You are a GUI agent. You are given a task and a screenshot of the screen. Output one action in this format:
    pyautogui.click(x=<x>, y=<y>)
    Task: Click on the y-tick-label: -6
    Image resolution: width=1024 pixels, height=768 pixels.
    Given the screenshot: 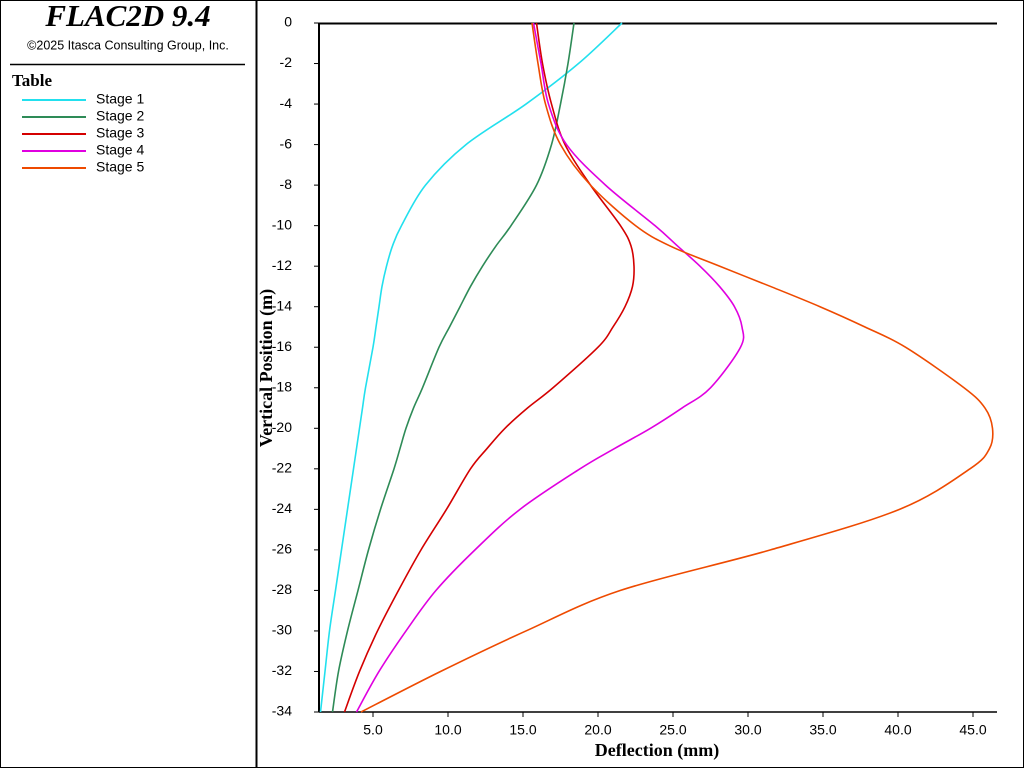 What is the action you would take?
    pyautogui.click(x=286, y=143)
    